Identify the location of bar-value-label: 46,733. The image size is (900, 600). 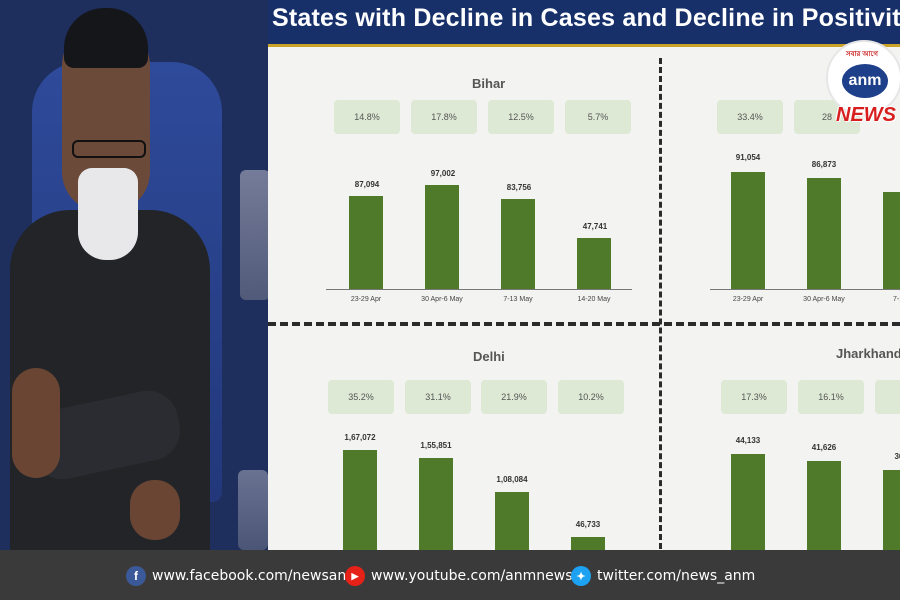
(588, 524).